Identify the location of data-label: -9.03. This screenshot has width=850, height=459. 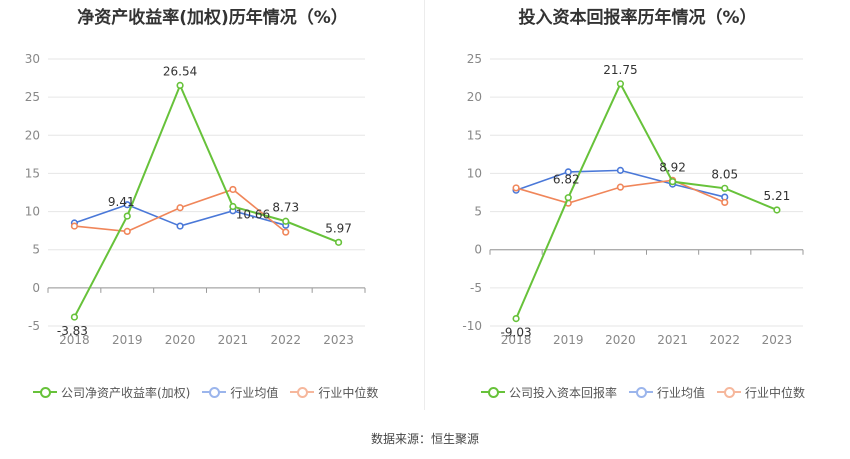
(516, 333).